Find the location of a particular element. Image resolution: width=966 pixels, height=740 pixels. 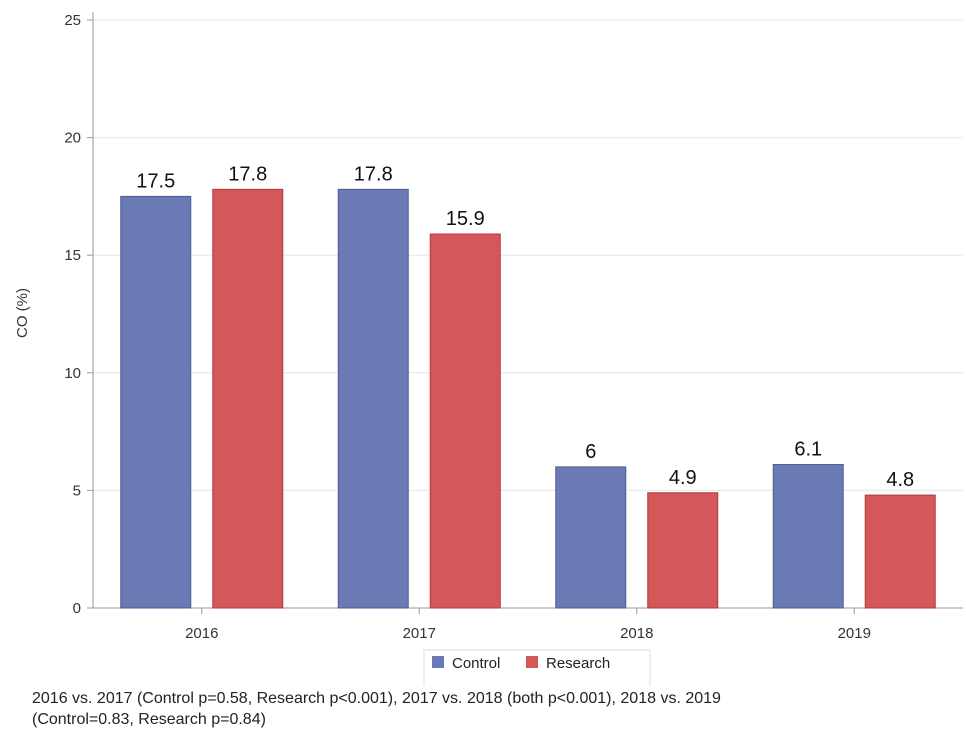

y-tick-label: 20 is located at coordinates (72, 138).